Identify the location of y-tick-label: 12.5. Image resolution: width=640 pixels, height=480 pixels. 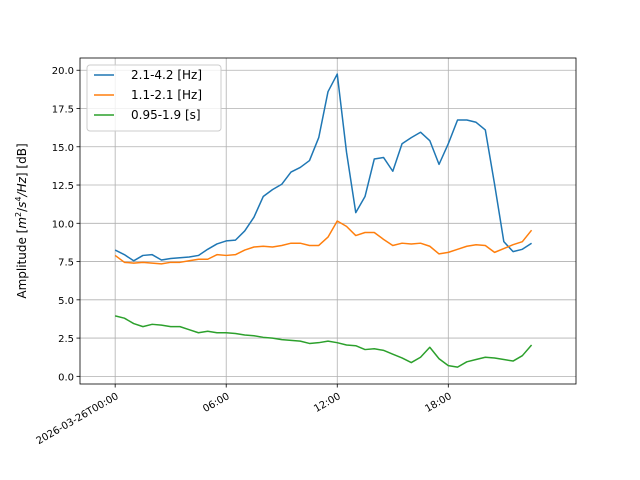
(63, 186).